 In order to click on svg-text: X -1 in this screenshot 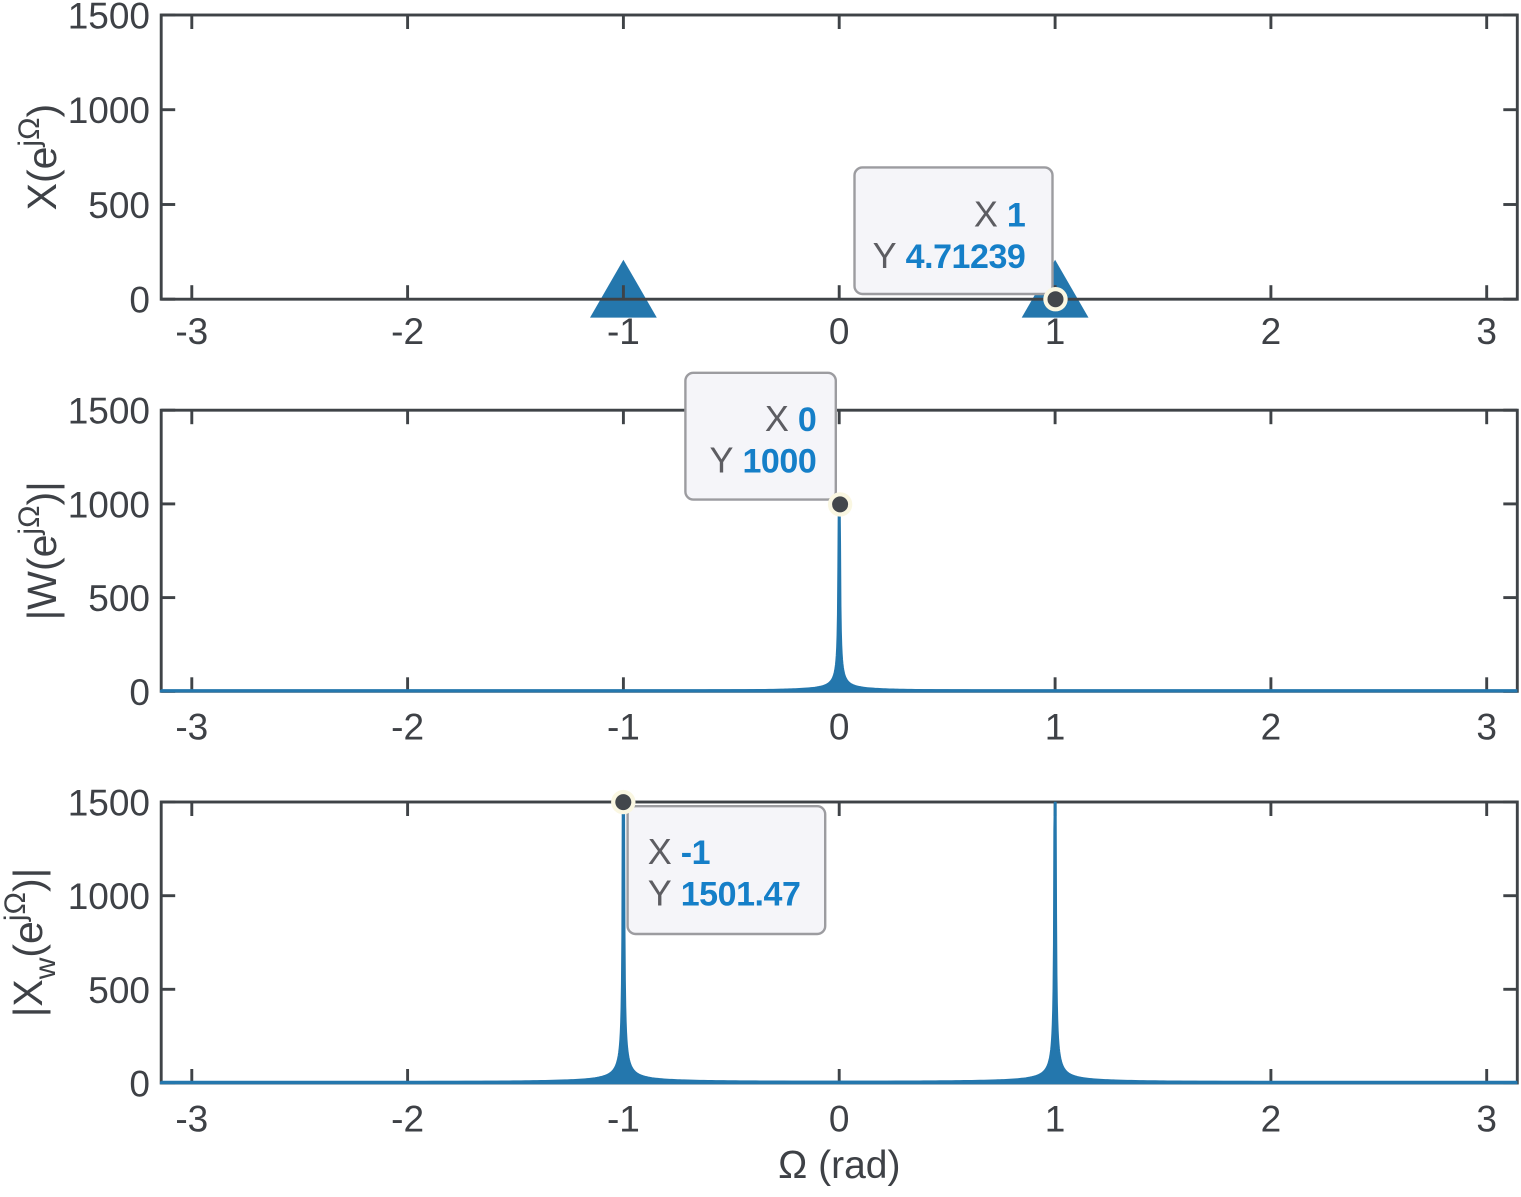, I will do `click(679, 851)`.